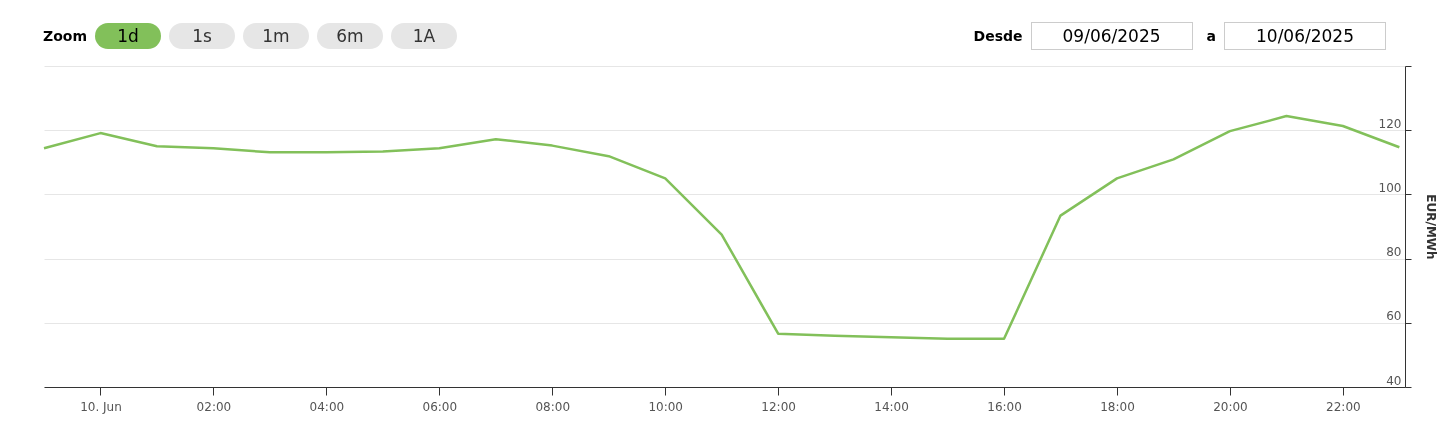  Describe the element at coordinates (1211, 36) in the screenshot. I see `text: a` at that location.